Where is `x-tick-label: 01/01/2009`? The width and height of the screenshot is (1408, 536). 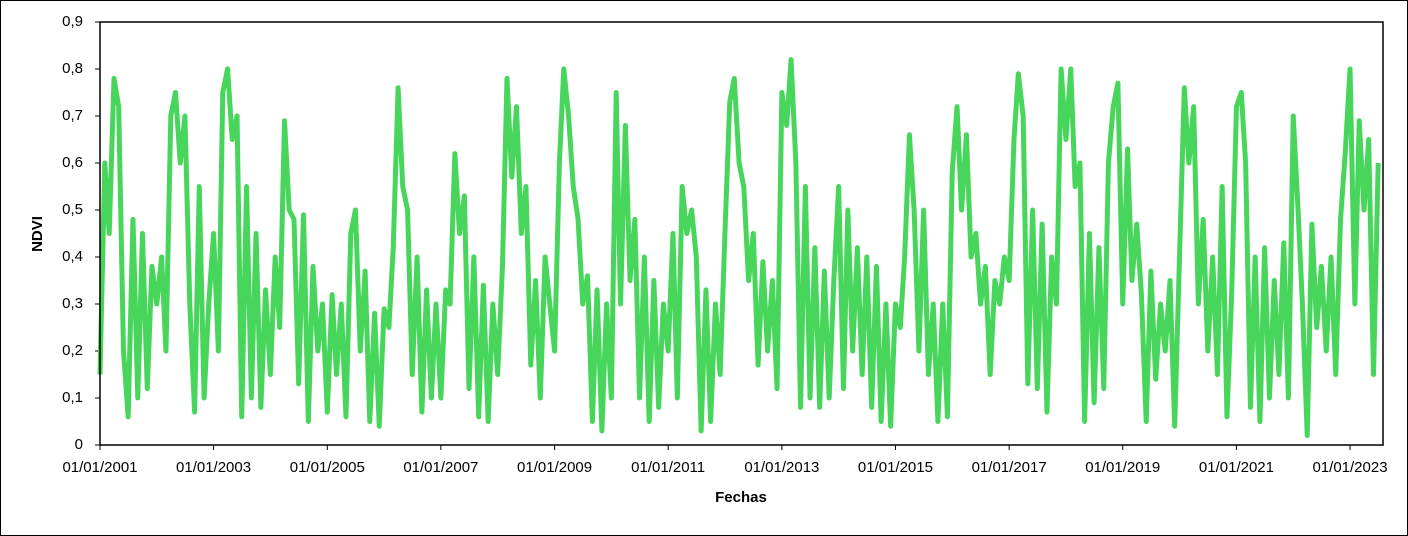 x-tick-label: 01/01/2009 is located at coordinates (554, 467).